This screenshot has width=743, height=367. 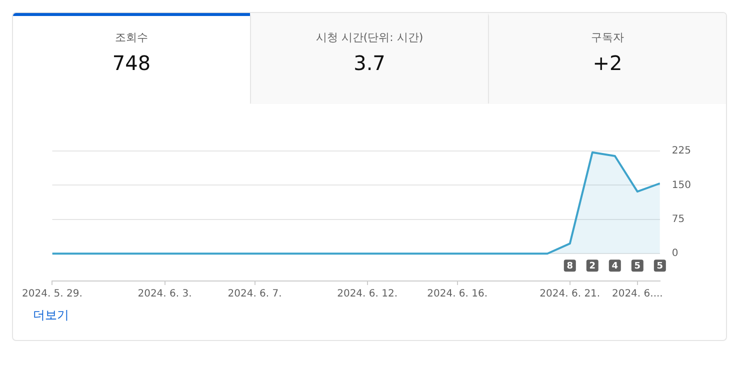 What do you see at coordinates (367, 294) in the screenshot?
I see `x-tick-label: 2024. 6. 12.` at bounding box center [367, 294].